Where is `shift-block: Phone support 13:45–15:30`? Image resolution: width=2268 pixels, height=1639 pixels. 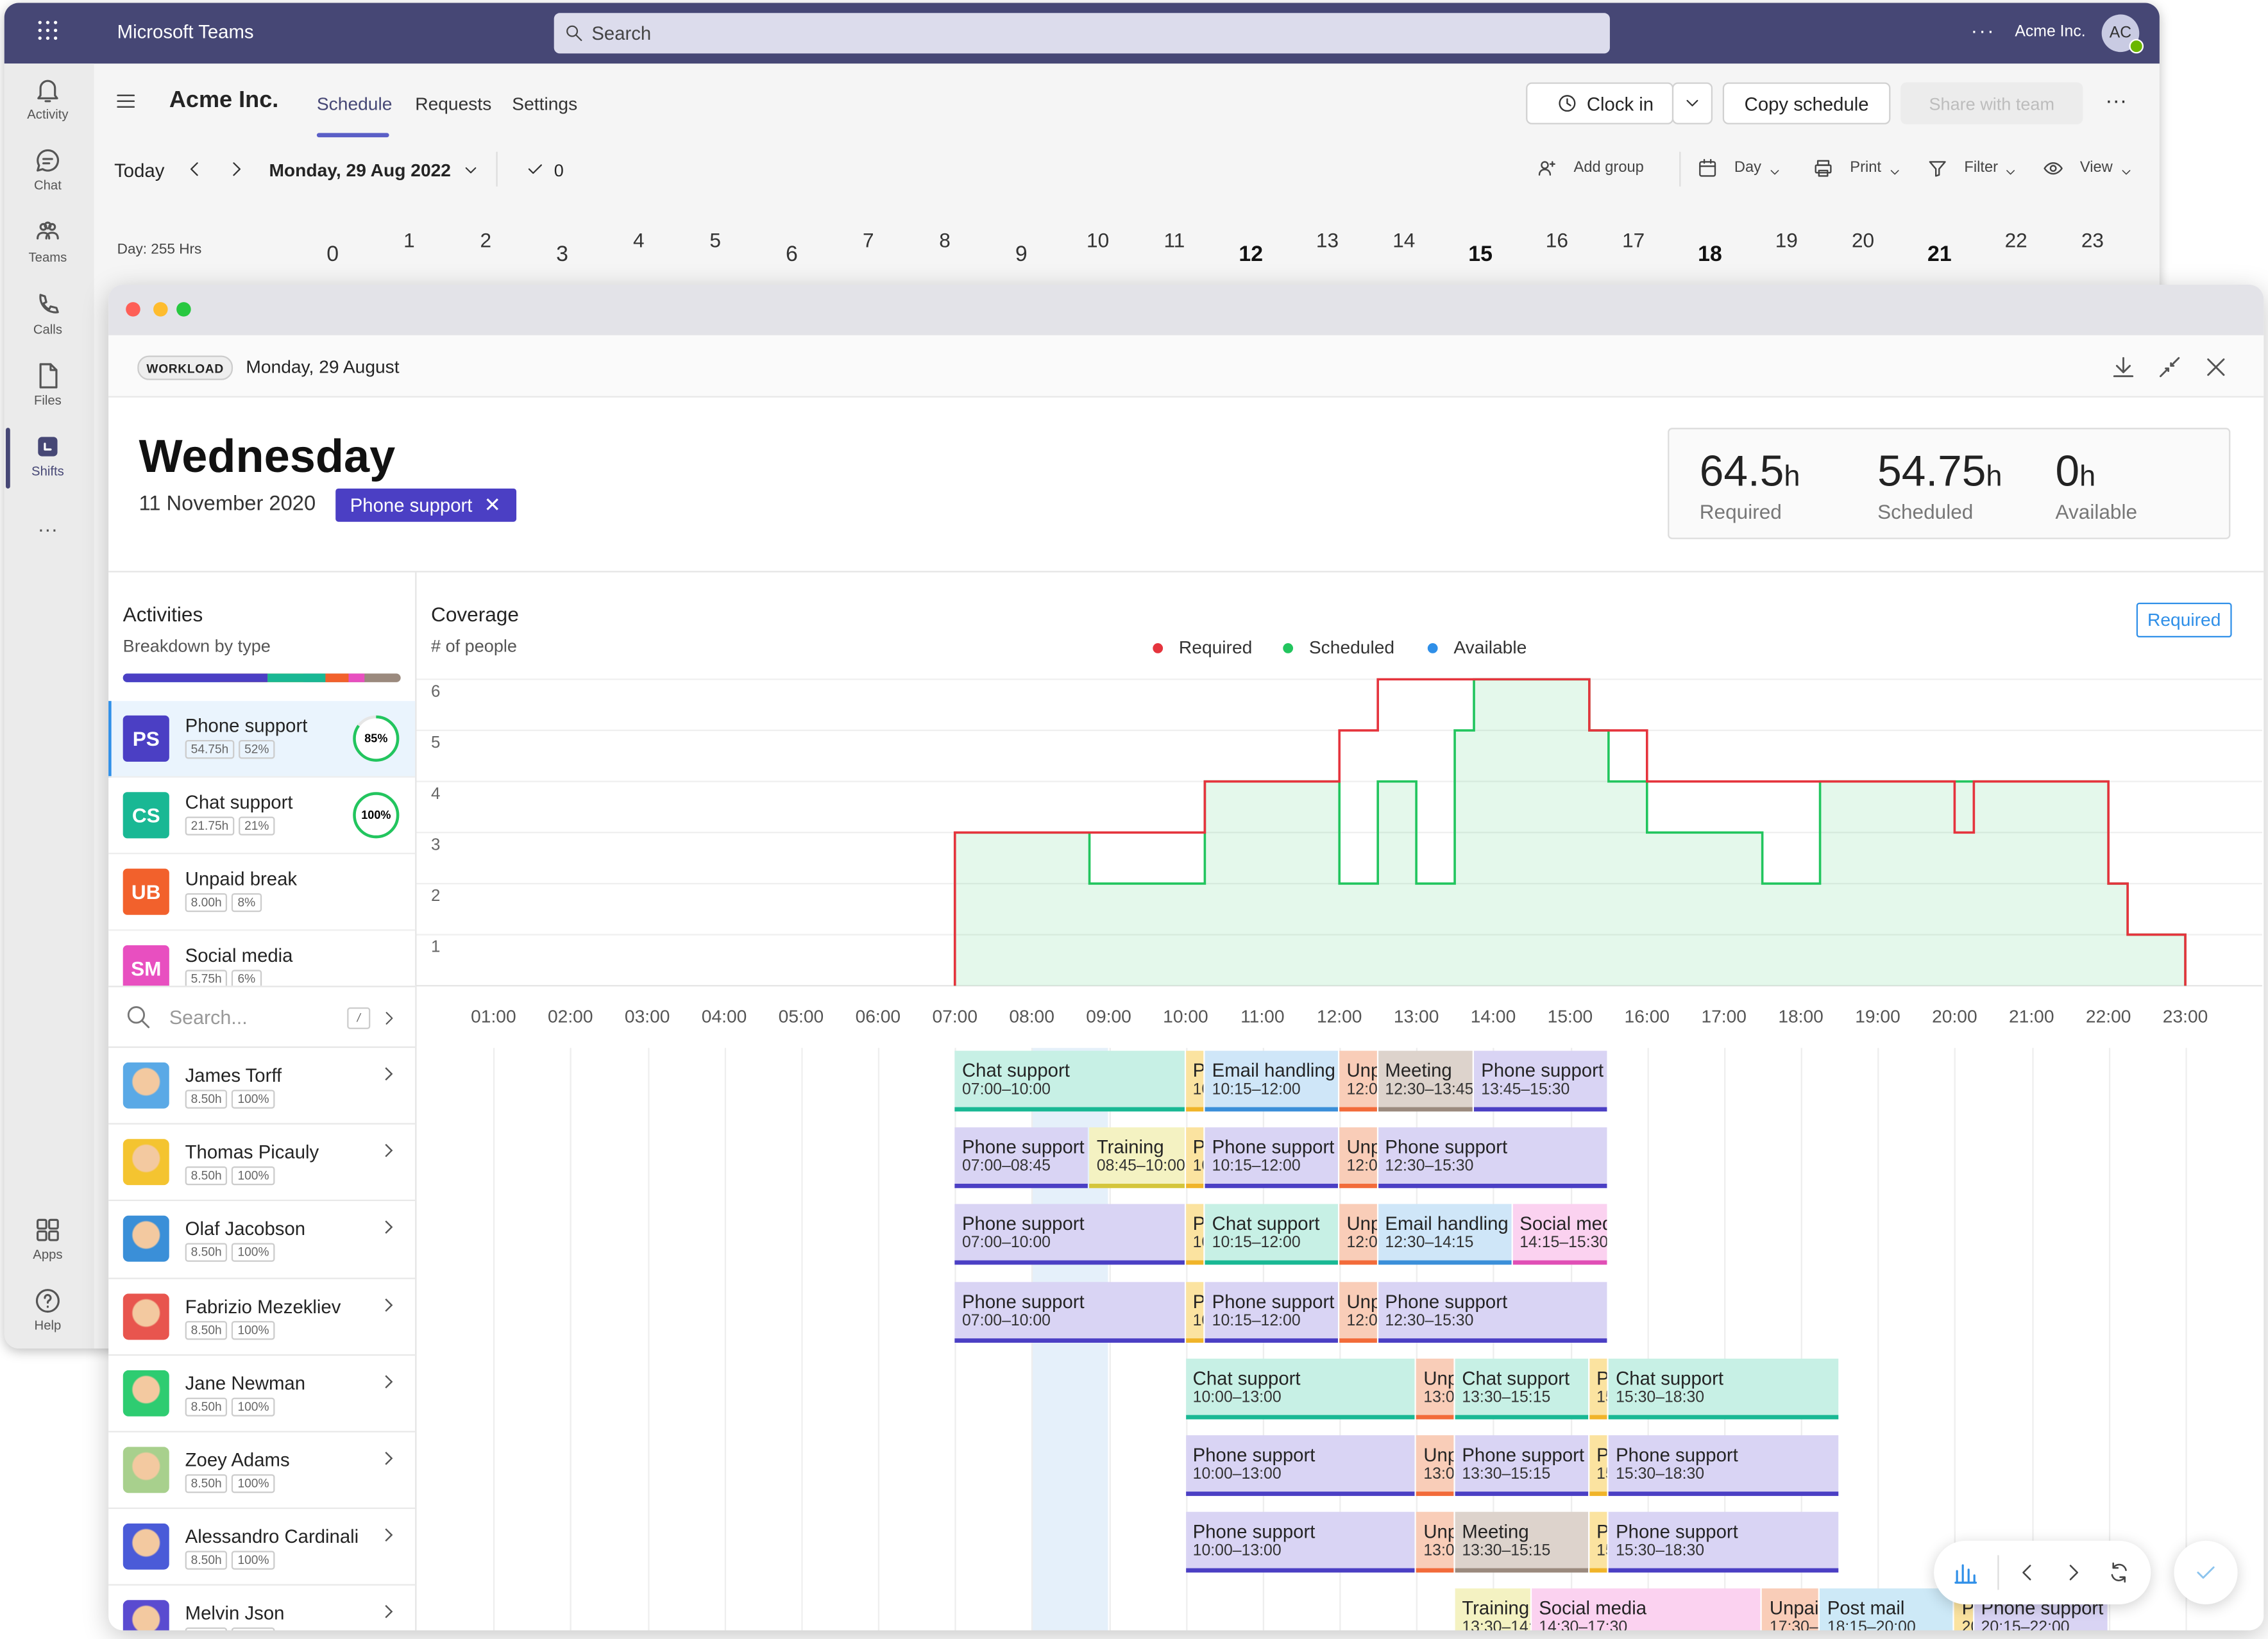 shift-block: Phone support 13:45–15:30 is located at coordinates (1540, 1081).